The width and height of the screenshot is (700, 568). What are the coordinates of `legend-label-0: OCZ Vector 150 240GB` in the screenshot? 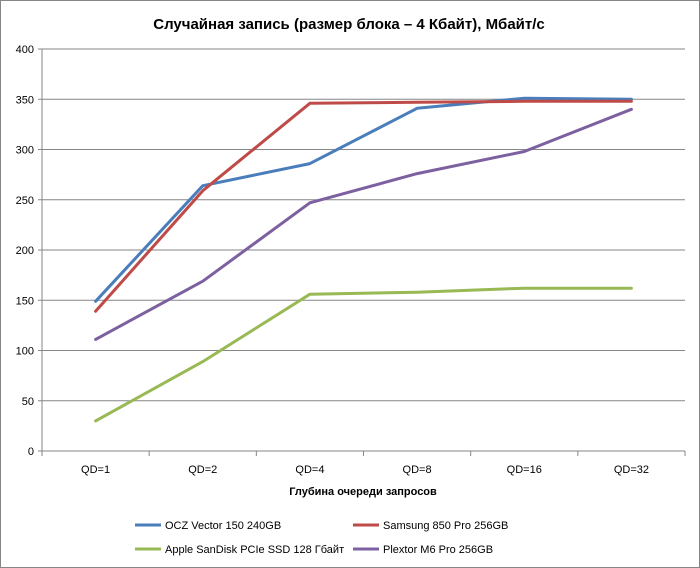 It's located at (223, 526).